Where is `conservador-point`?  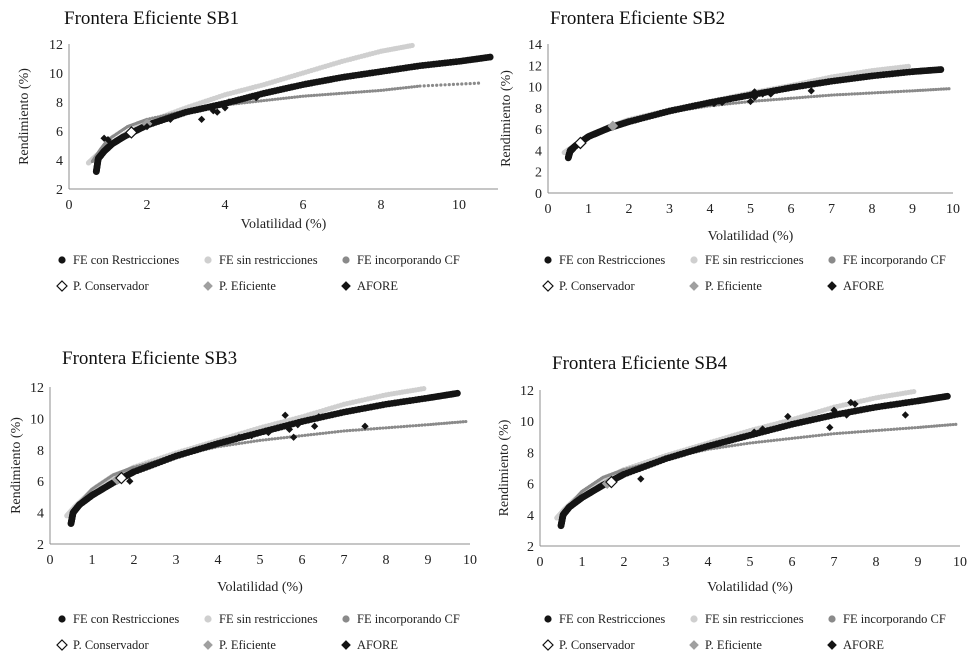 conservador-point is located at coordinates (611, 482).